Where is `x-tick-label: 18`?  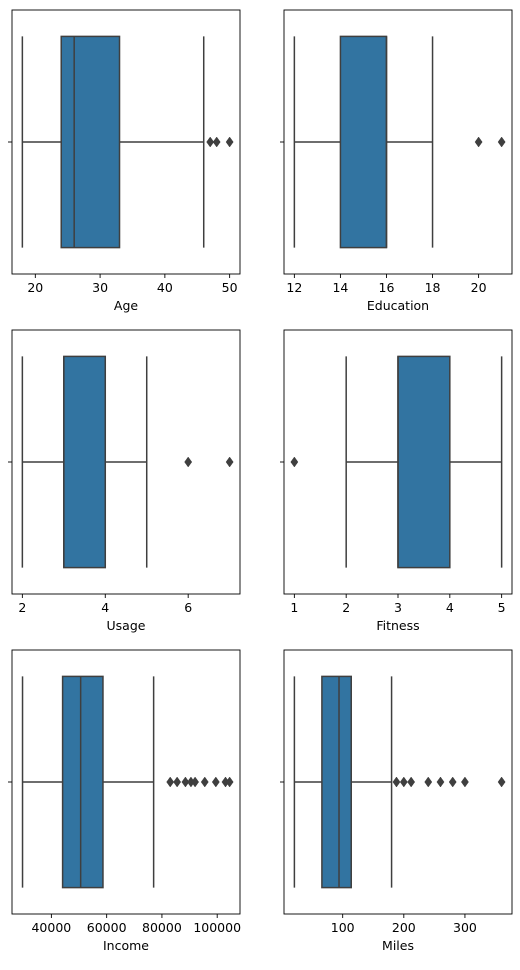
x-tick-label: 18 is located at coordinates (433, 287).